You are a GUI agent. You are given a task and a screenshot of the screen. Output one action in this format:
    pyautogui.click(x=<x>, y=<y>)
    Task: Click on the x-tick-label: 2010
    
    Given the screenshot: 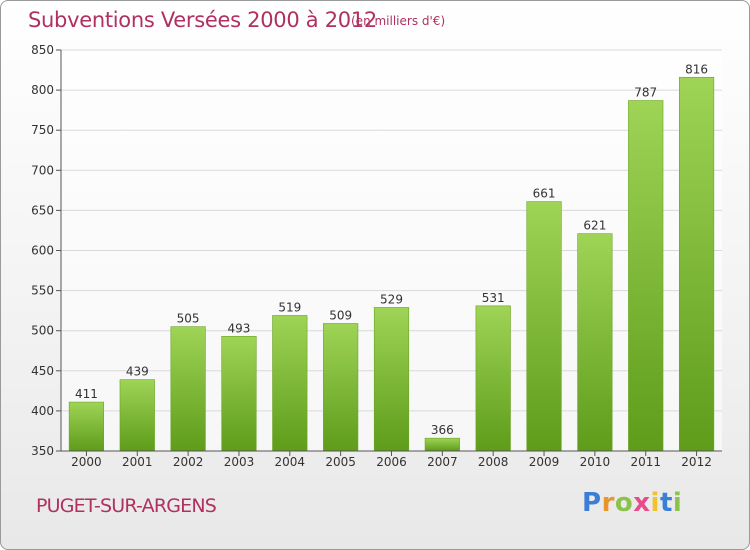 What is the action you would take?
    pyautogui.click(x=595, y=462)
    